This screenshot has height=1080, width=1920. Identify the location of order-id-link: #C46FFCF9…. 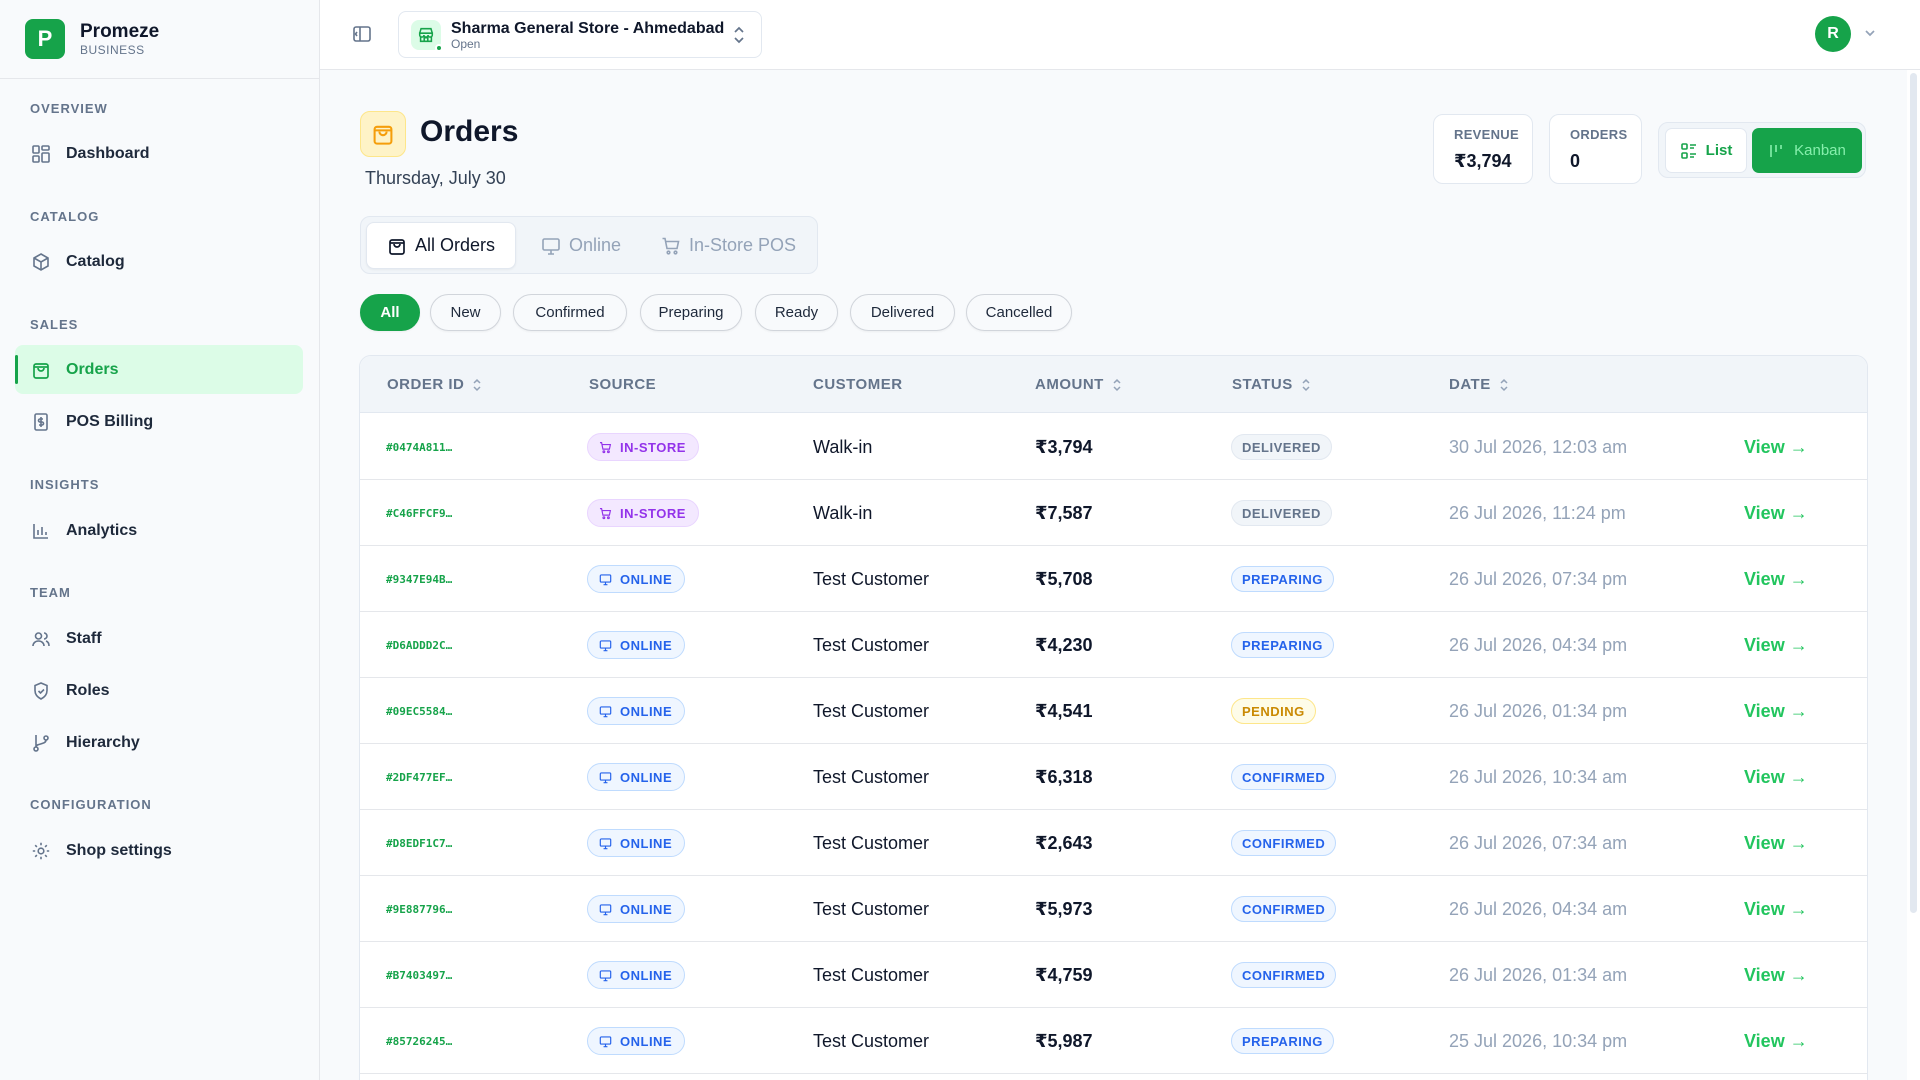
(419, 513).